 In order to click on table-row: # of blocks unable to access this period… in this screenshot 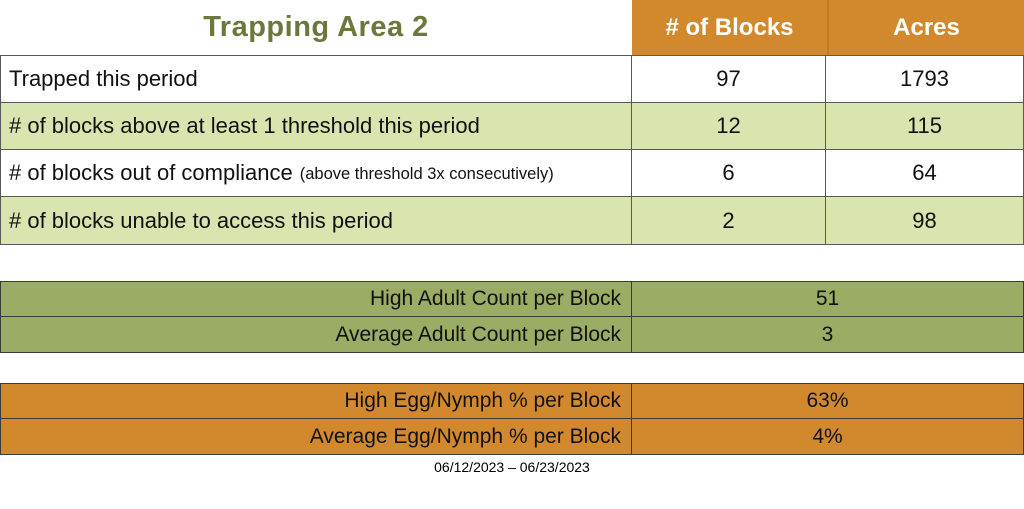, I will do `click(512, 220)`.